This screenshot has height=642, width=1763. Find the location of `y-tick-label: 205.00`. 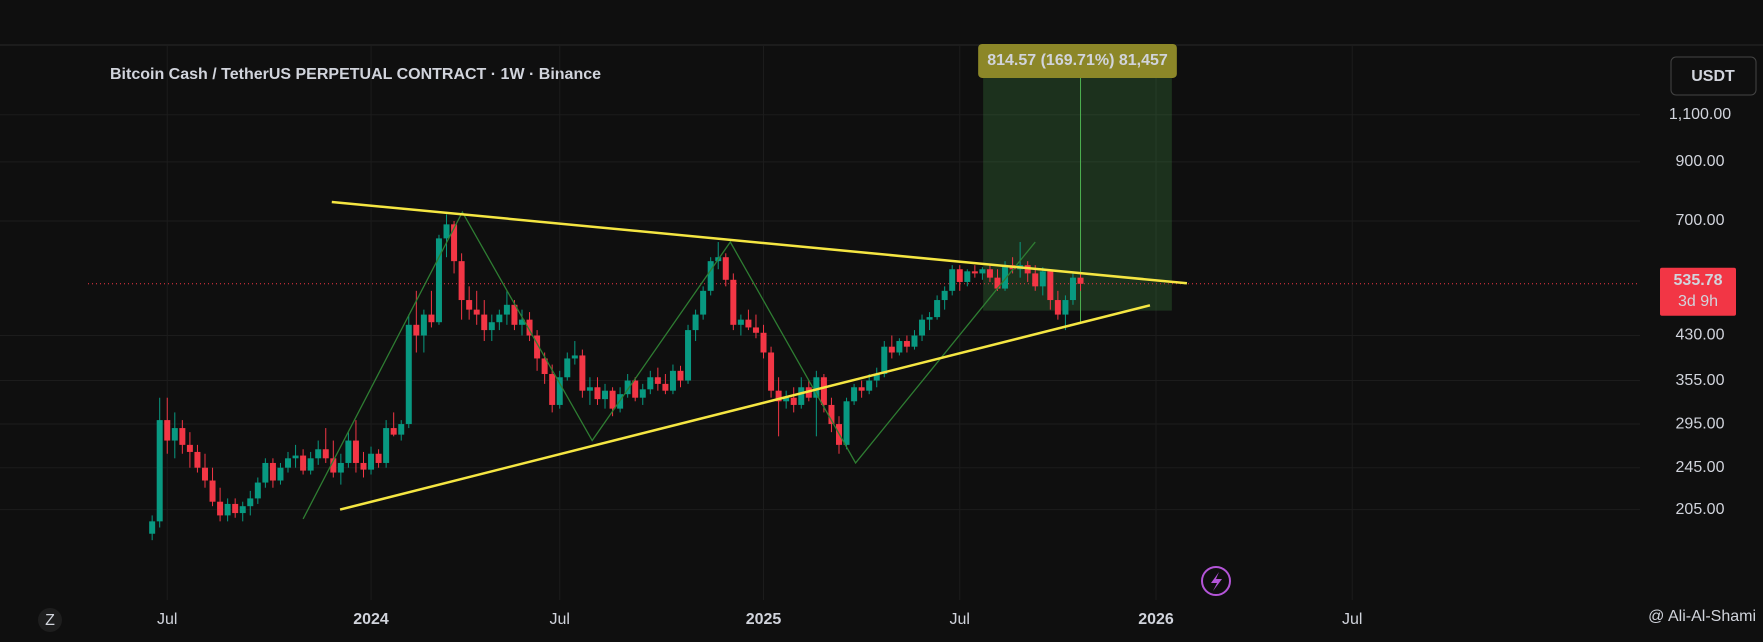

y-tick-label: 205.00 is located at coordinates (1700, 509).